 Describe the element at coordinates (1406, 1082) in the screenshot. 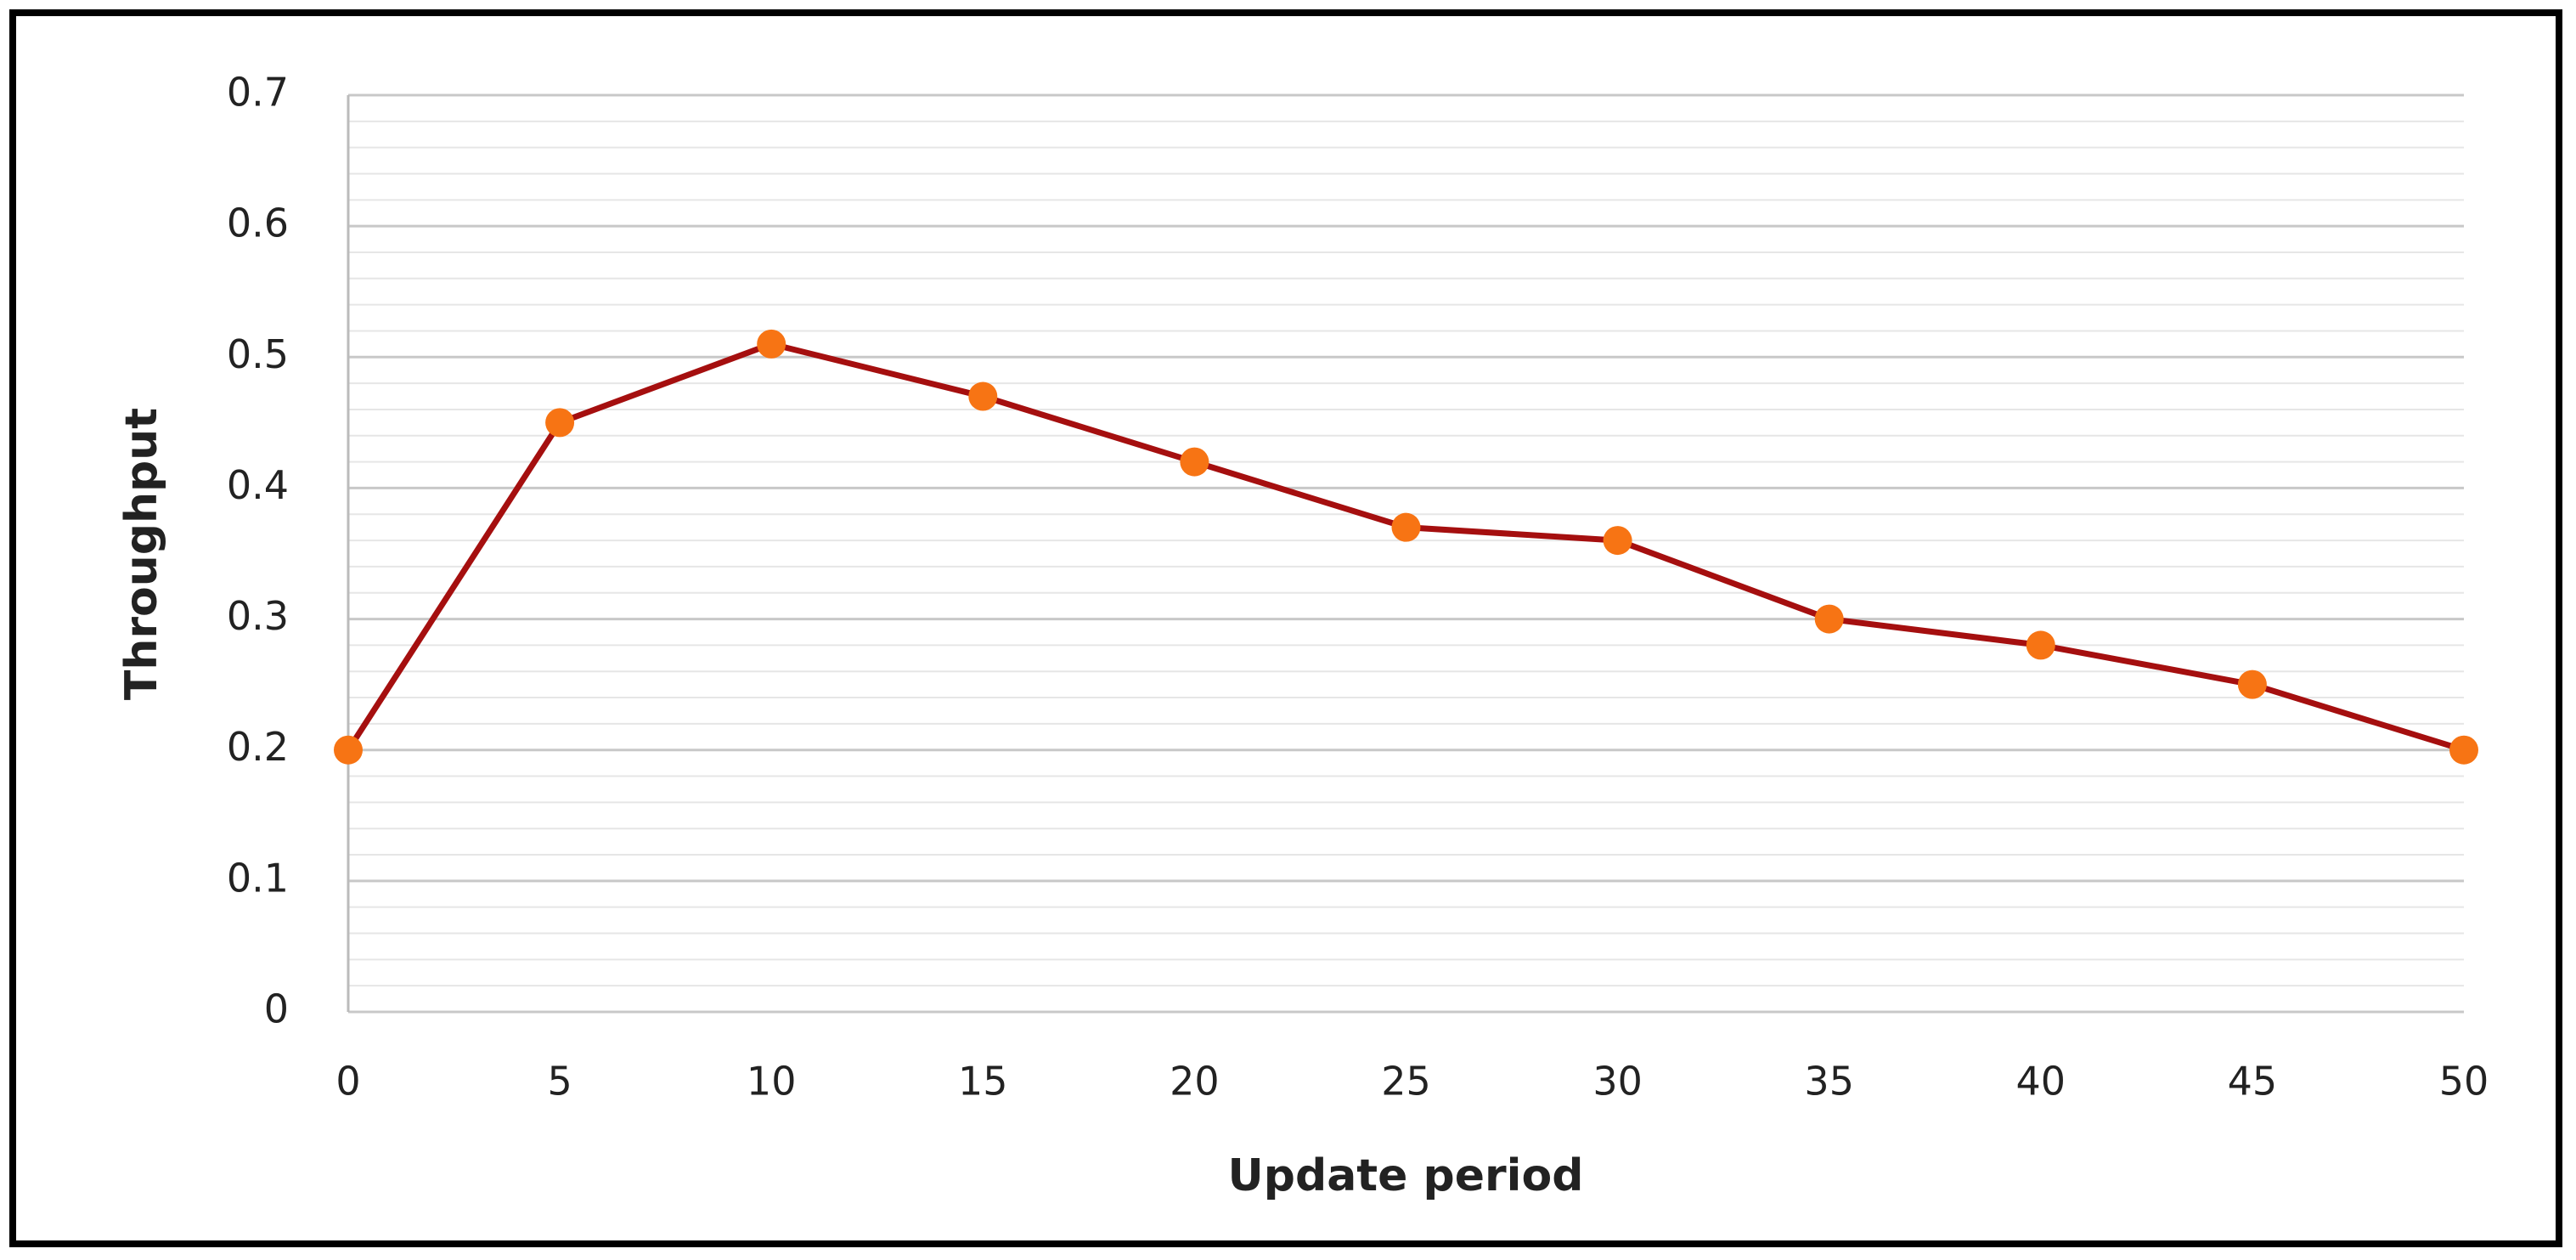

I see `x-tick-label: 25` at that location.